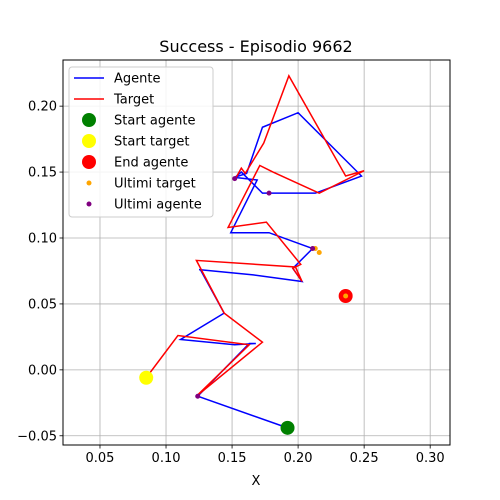  I want to click on legend-ultimi-agente-label: Ultimi agente, so click(158, 205).